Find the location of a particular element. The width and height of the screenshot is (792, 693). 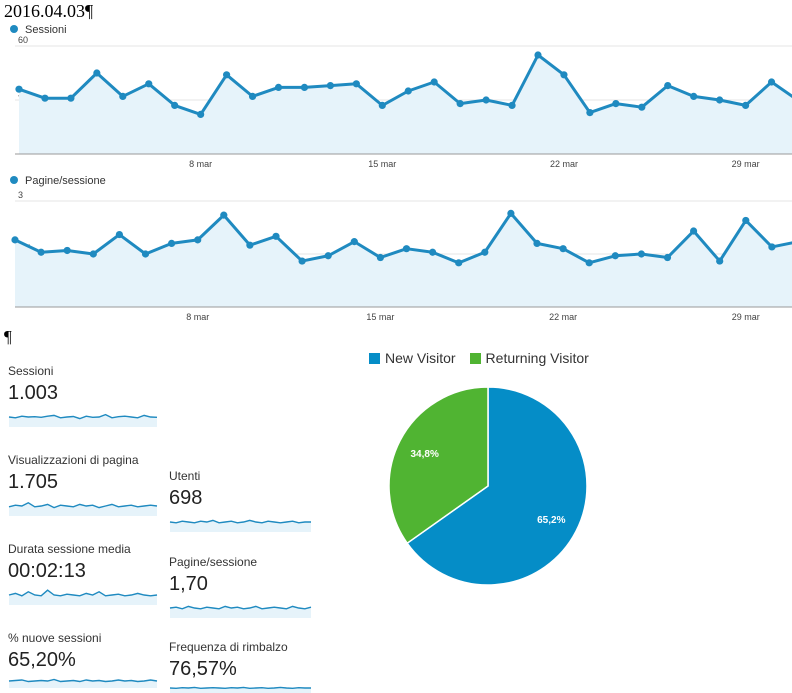

pie-slice-label: 65,2% is located at coordinates (551, 520).